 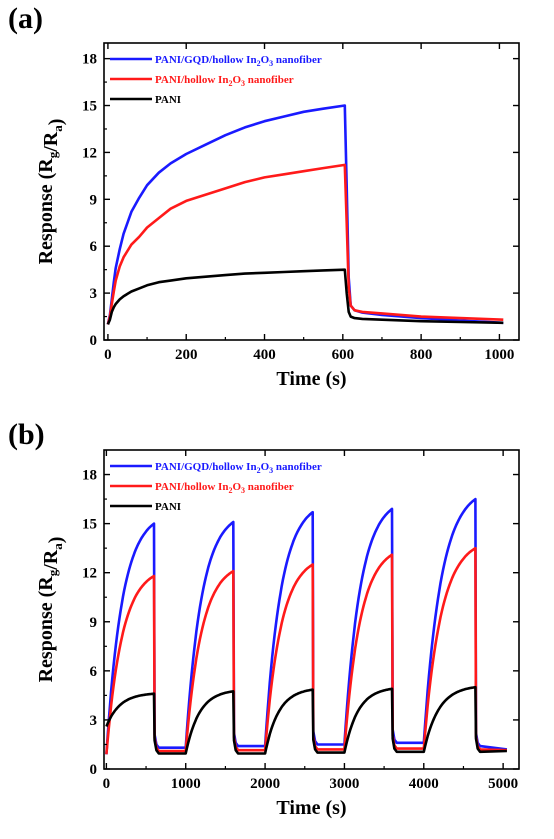 I want to click on x-tick-label: 2000, so click(x=265, y=784).